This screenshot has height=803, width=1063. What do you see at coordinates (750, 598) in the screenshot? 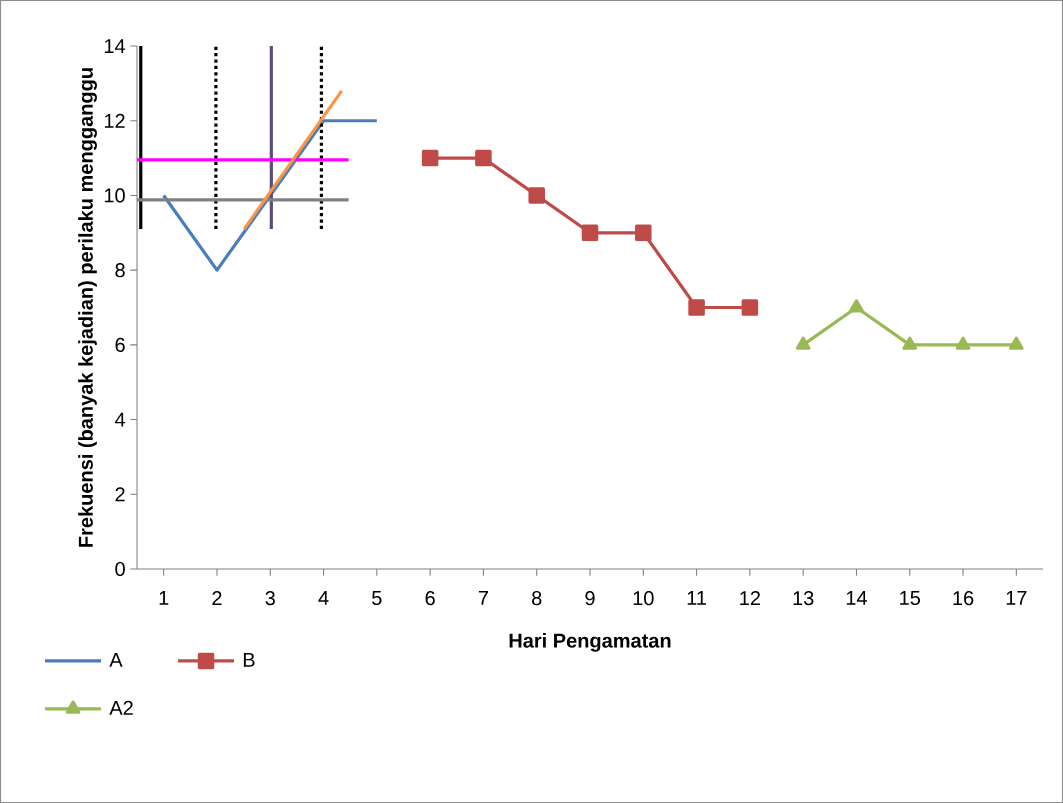
I see `x-tick-label: 12` at bounding box center [750, 598].